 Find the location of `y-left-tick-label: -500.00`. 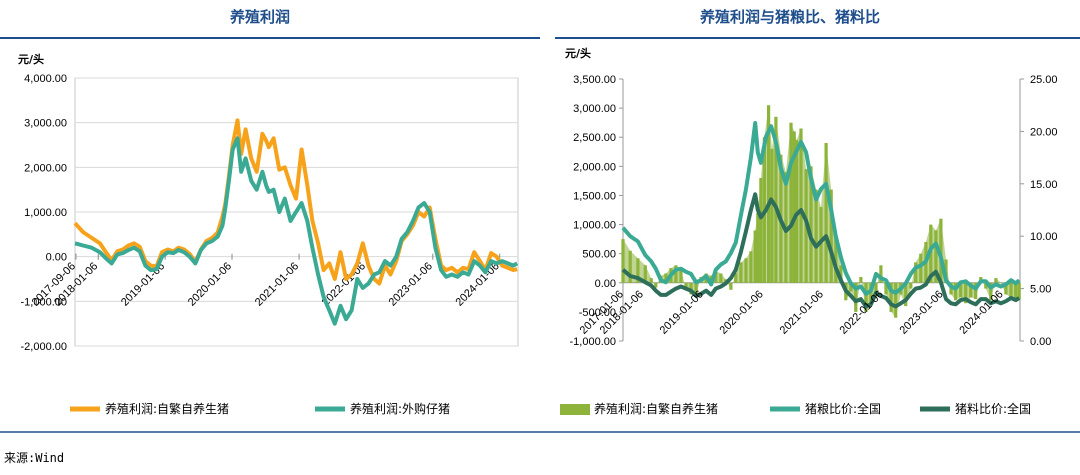

y-left-tick-label: -500.00 is located at coordinates (597, 313).